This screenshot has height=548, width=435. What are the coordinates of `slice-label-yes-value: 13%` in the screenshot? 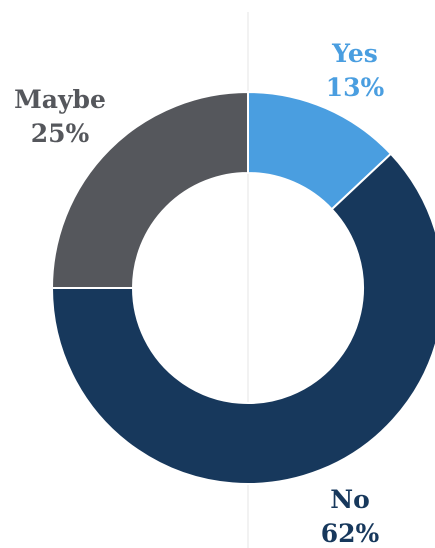 It's located at (355, 87).